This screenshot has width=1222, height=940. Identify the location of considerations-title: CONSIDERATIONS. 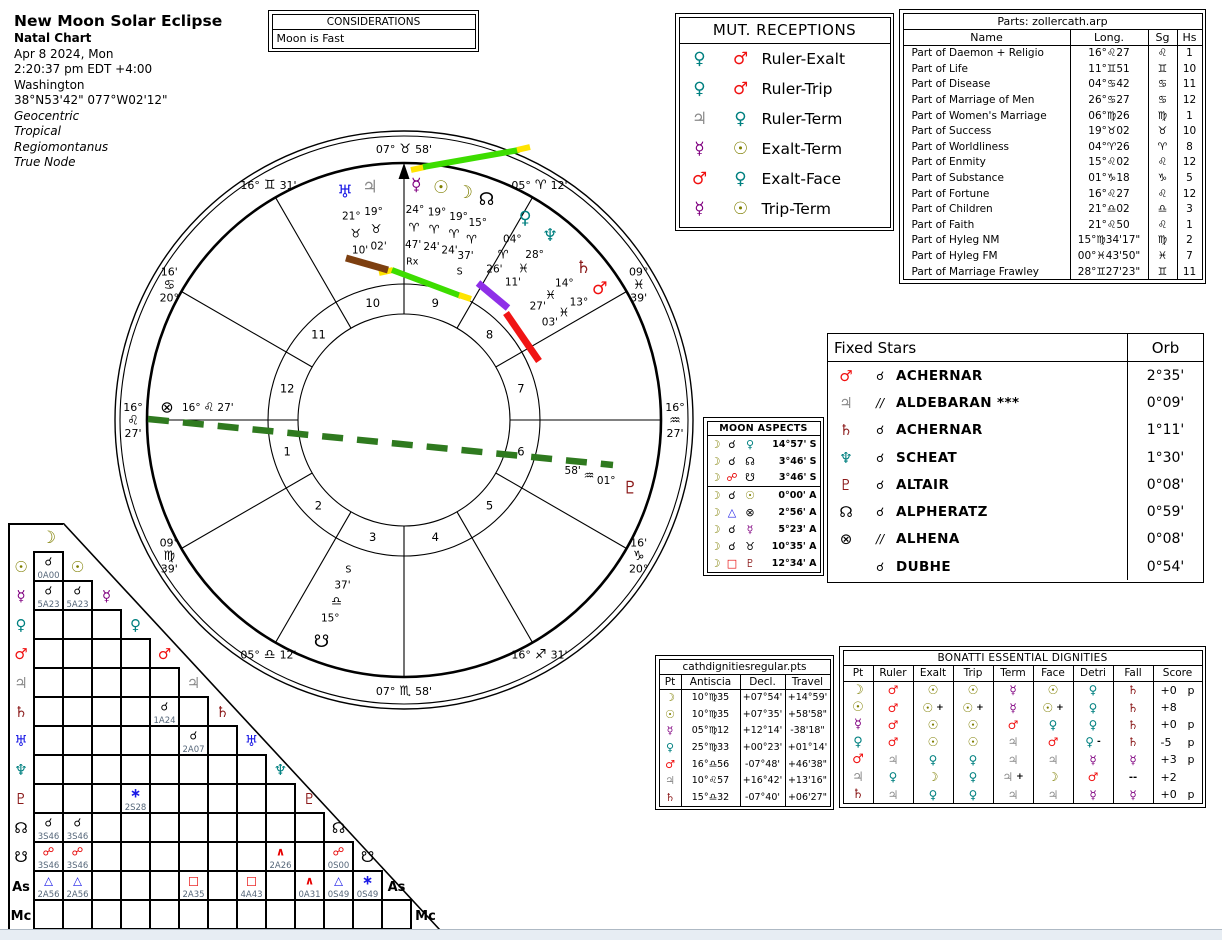
(373, 22).